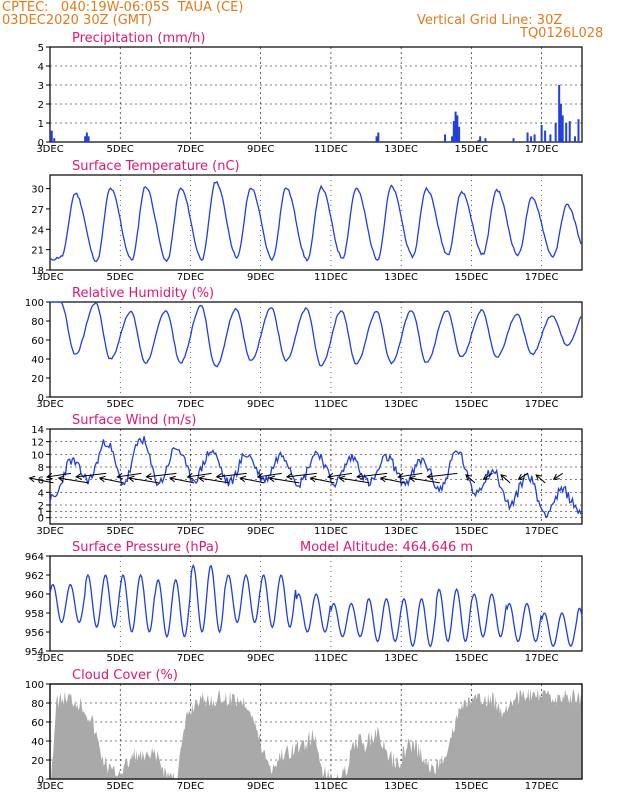  What do you see at coordinates (120, 658) in the screenshot?
I see `x-tick-label: 5DEC` at bounding box center [120, 658].